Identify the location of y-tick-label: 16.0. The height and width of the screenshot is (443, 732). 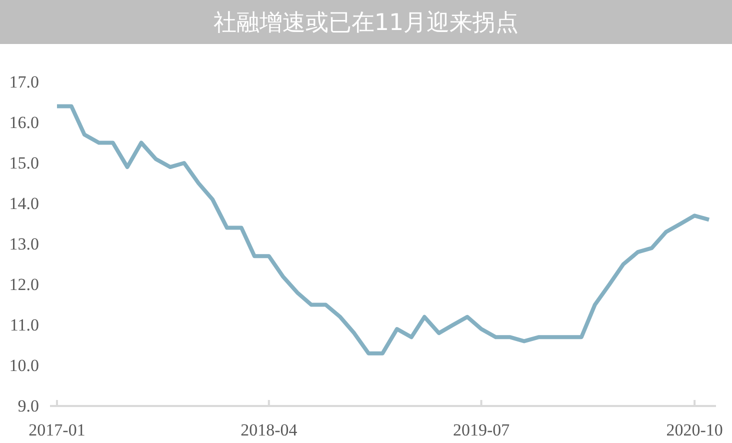
(24, 122).